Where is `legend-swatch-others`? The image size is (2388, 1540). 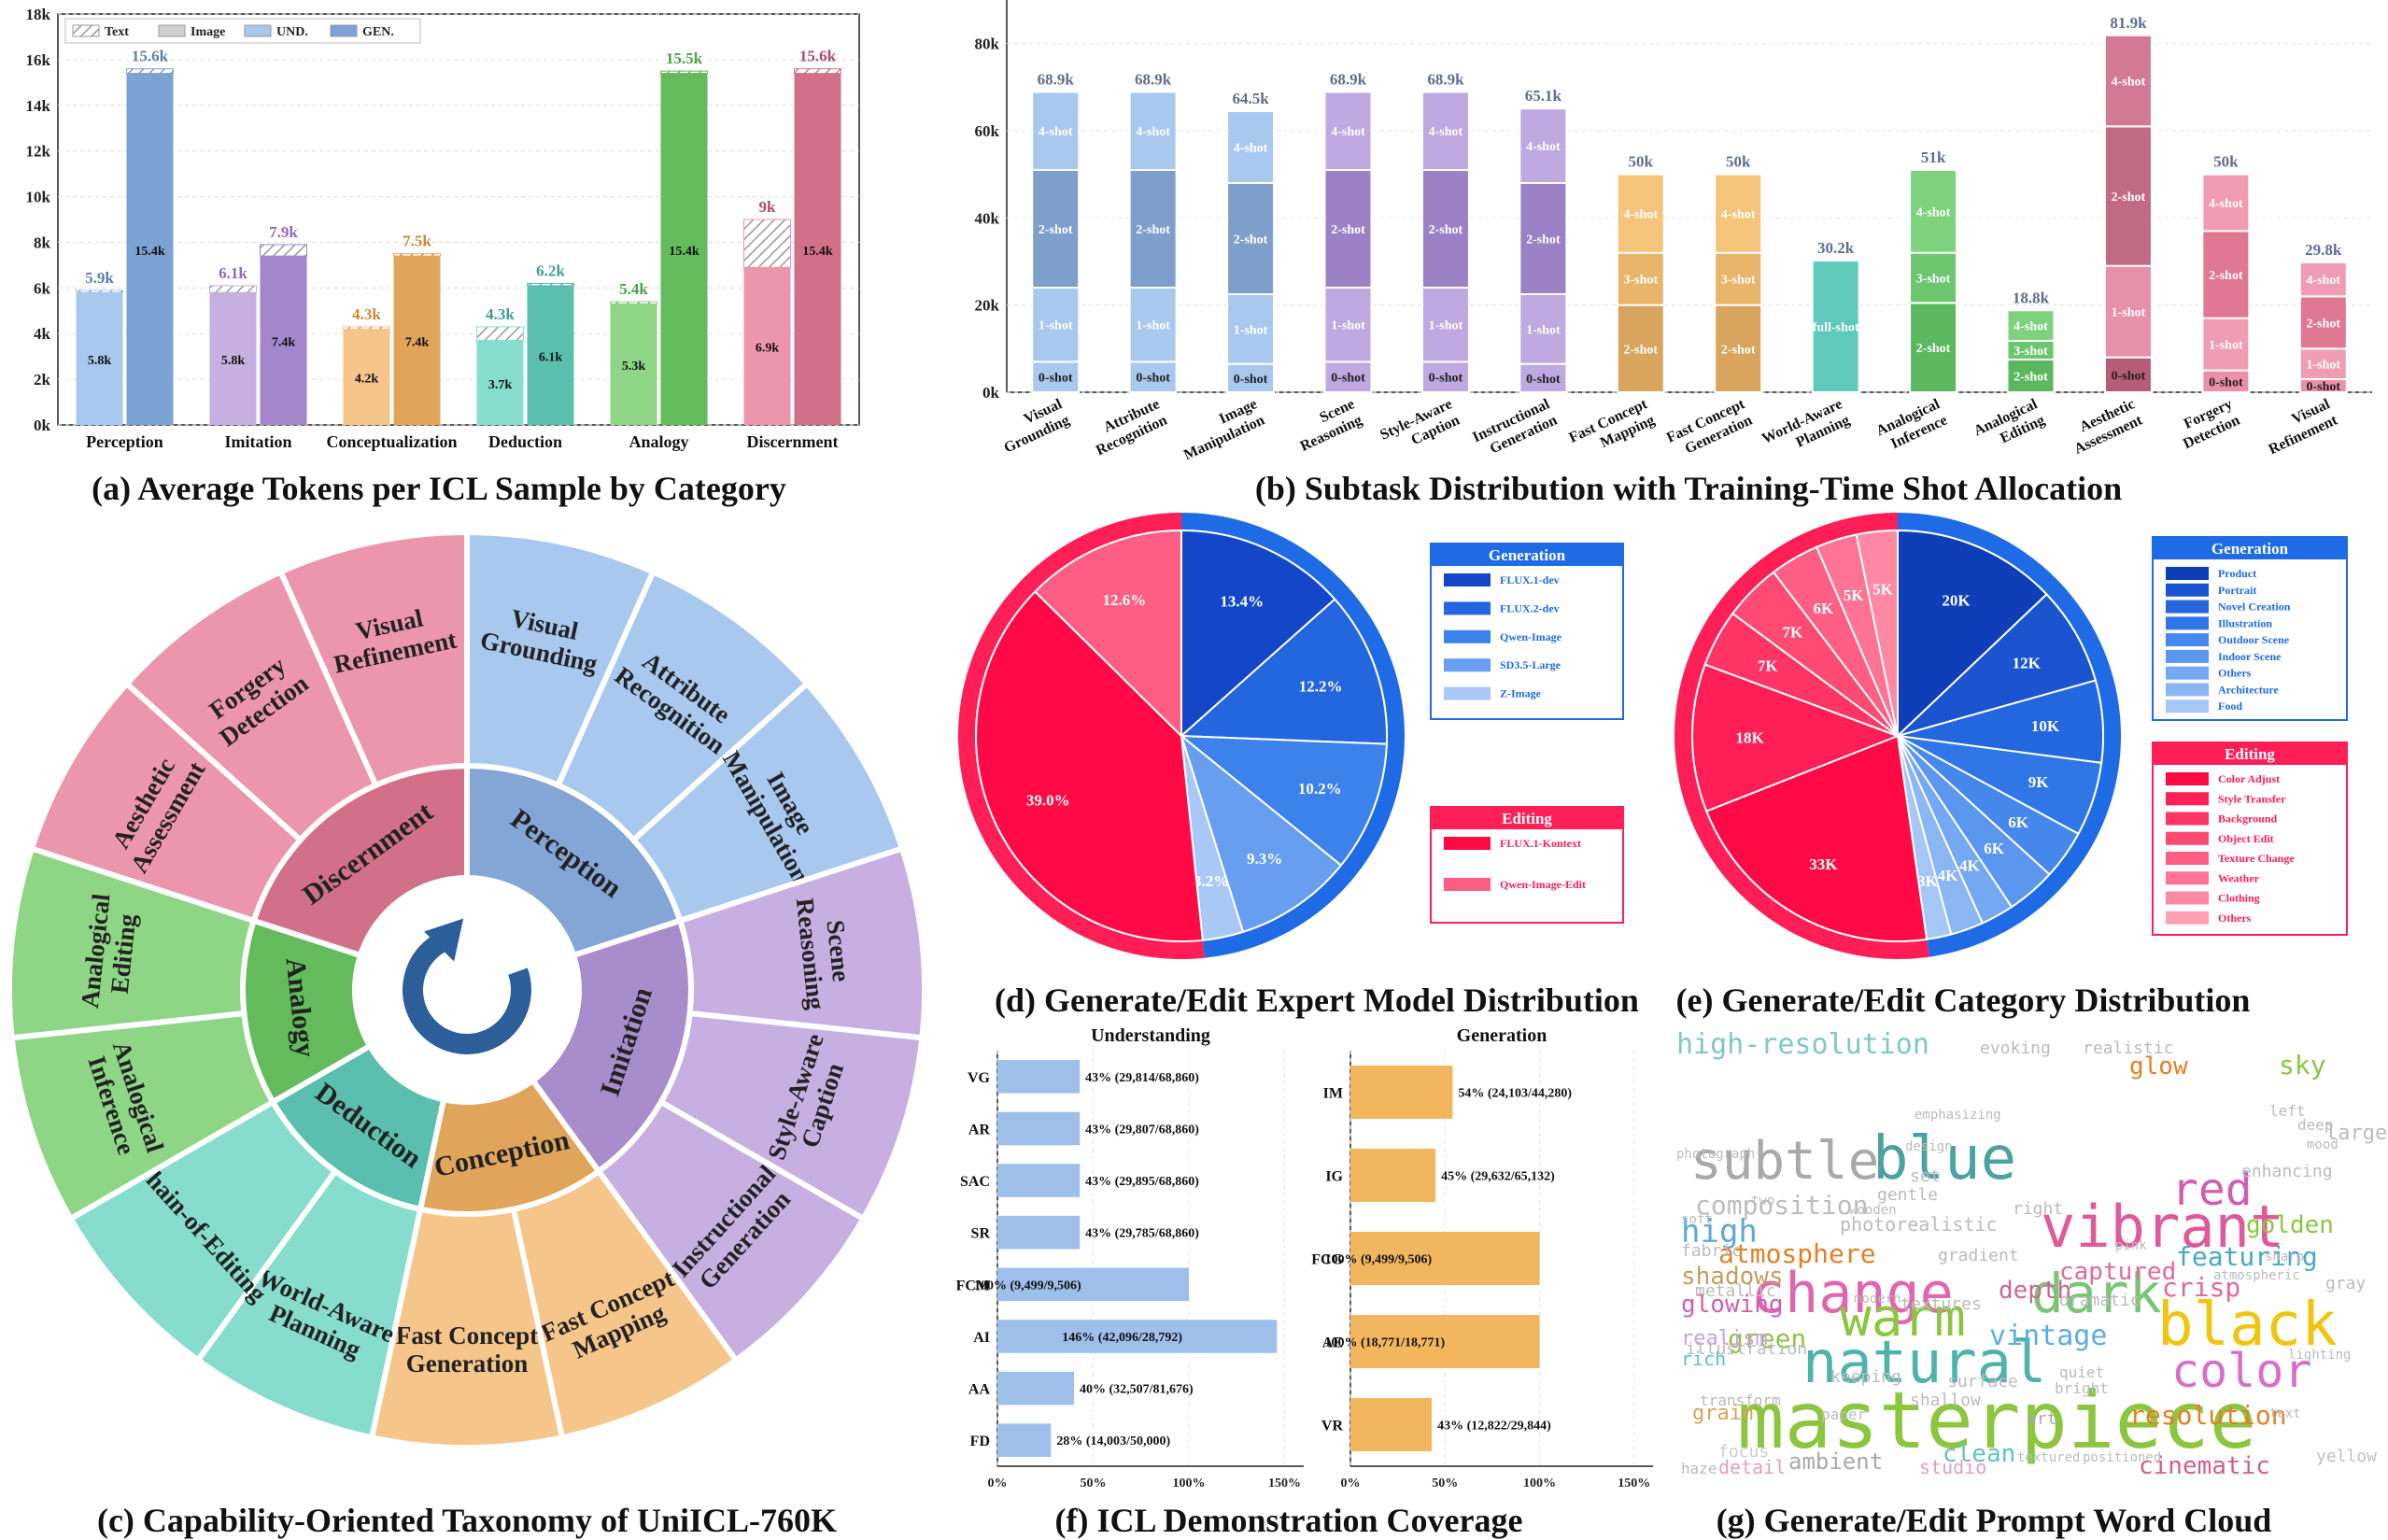
legend-swatch-others is located at coordinates (2187, 673).